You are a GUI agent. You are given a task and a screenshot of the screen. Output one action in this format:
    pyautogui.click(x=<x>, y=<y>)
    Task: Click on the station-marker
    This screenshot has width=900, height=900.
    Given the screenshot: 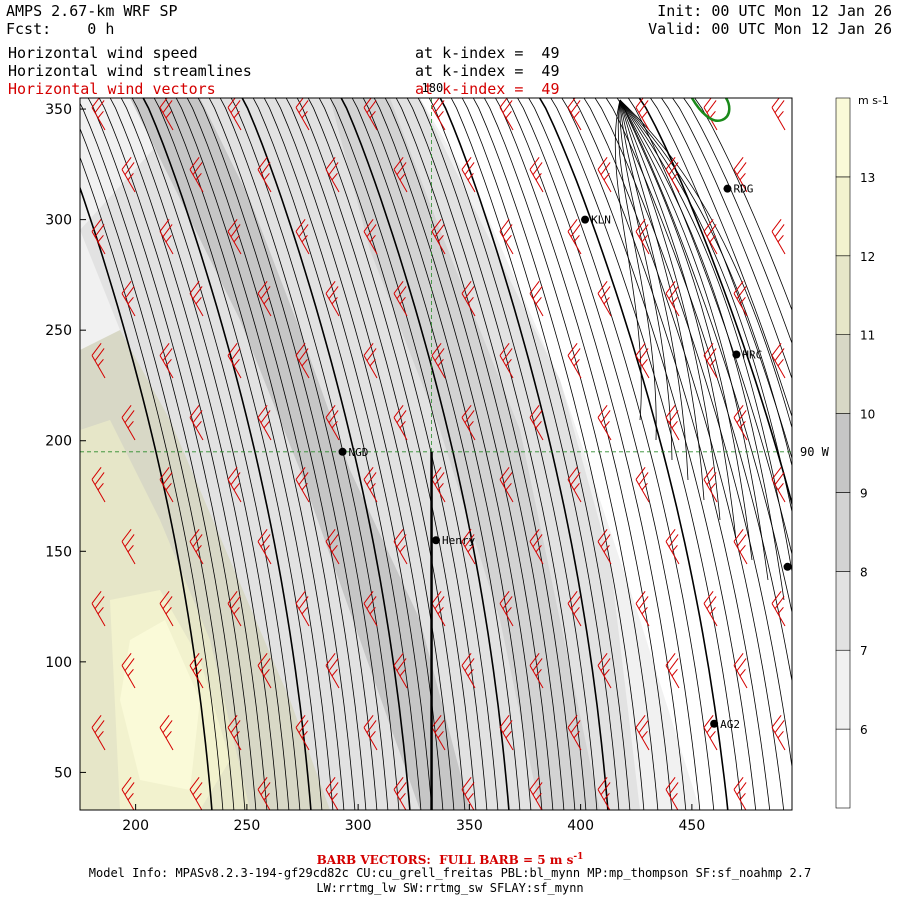 What is the action you would take?
    pyautogui.click(x=736, y=354)
    